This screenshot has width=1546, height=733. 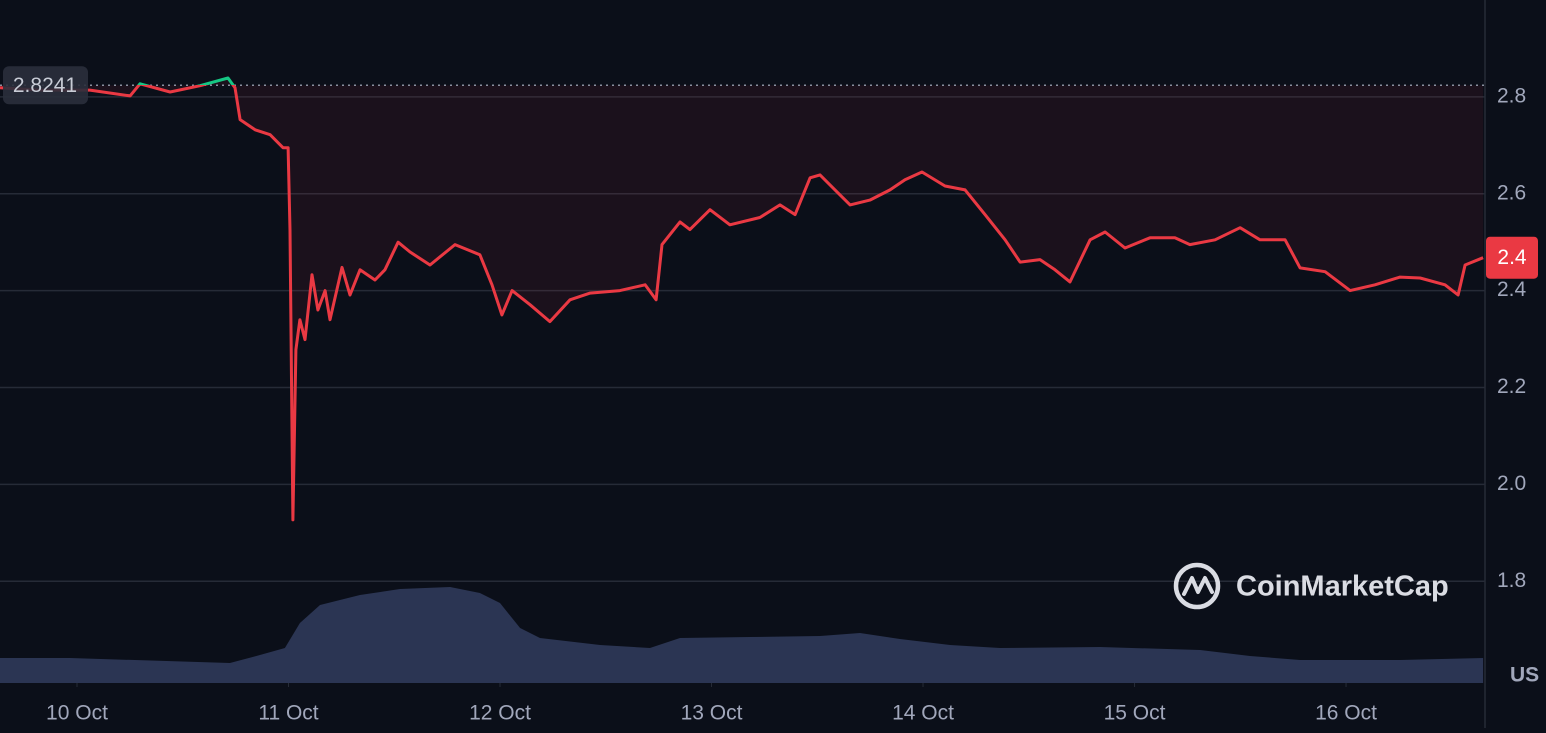 I want to click on x-tick-label: 15 Oct, so click(x=1135, y=713).